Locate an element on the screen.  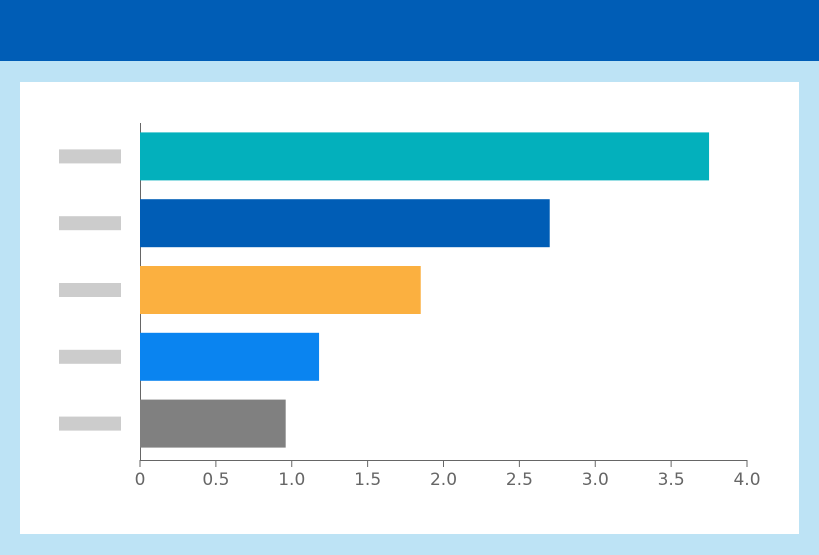
x-tick-label: 1.5 is located at coordinates (367, 480).